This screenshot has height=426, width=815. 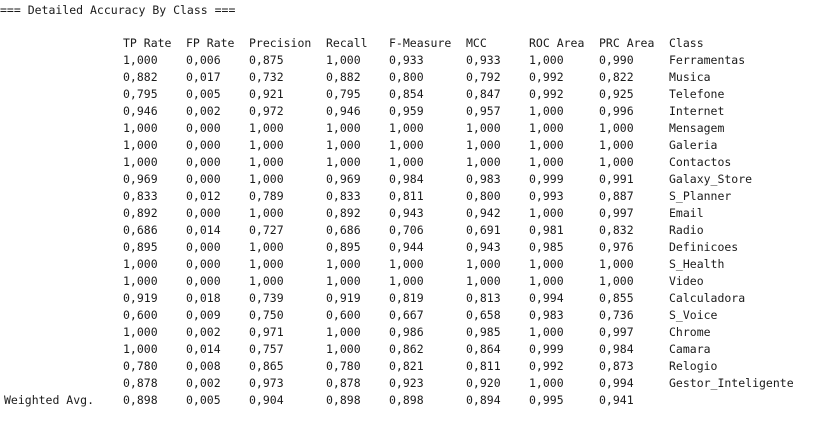 I want to click on col-class-value: Email, so click(x=686, y=213).